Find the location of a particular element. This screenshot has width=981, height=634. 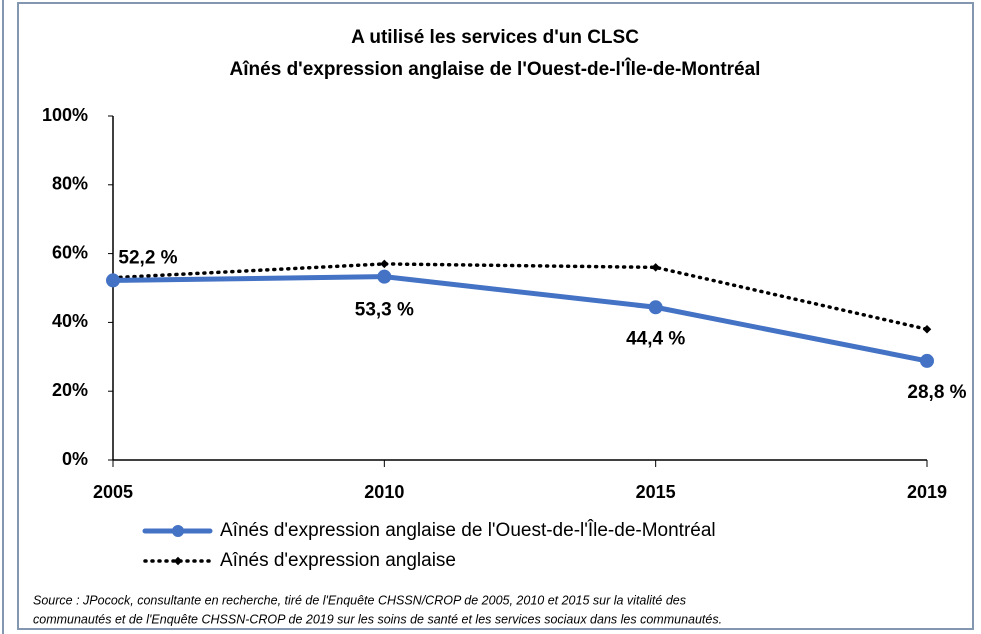

y-tick-label: 20% is located at coordinates (70, 390).